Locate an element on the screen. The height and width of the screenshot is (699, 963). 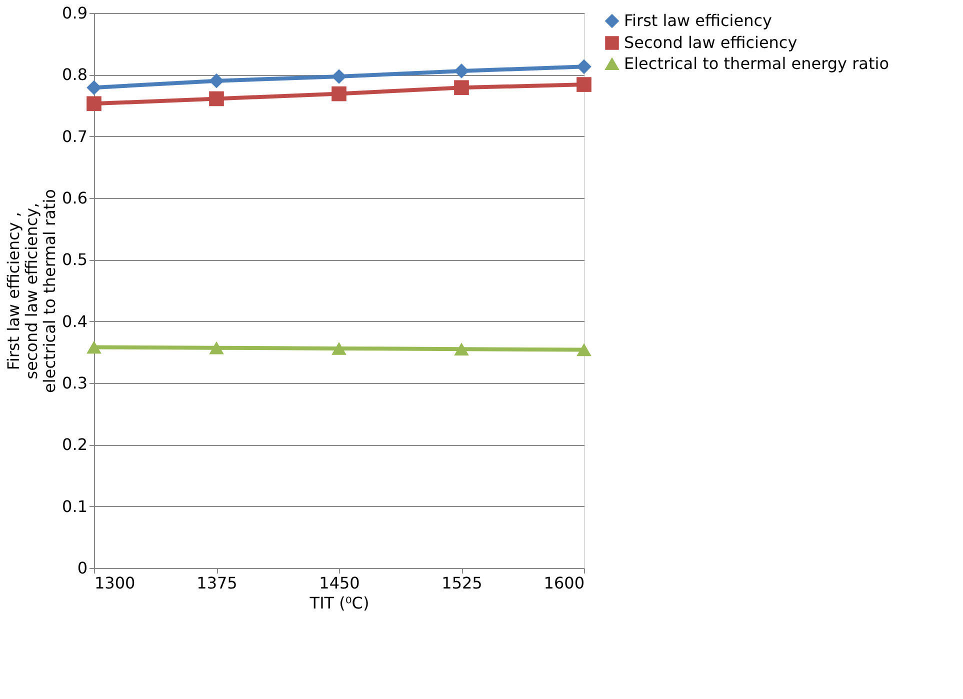
y-tick-label: 0.9 is located at coordinates (75, 13).